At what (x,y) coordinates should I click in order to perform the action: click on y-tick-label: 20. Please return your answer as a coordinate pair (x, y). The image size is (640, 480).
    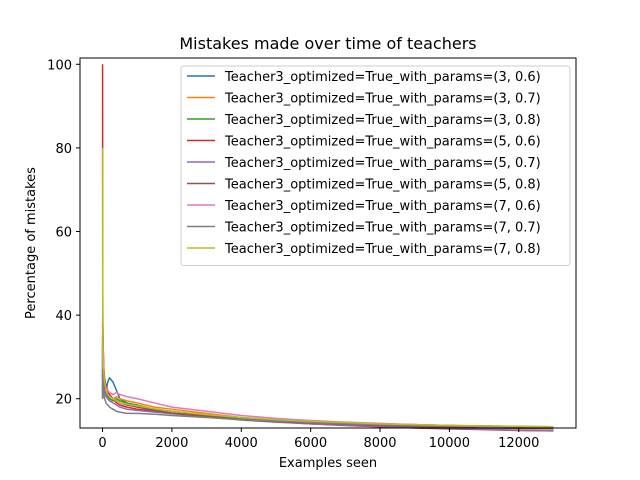
    Looking at the image, I should click on (63, 400).